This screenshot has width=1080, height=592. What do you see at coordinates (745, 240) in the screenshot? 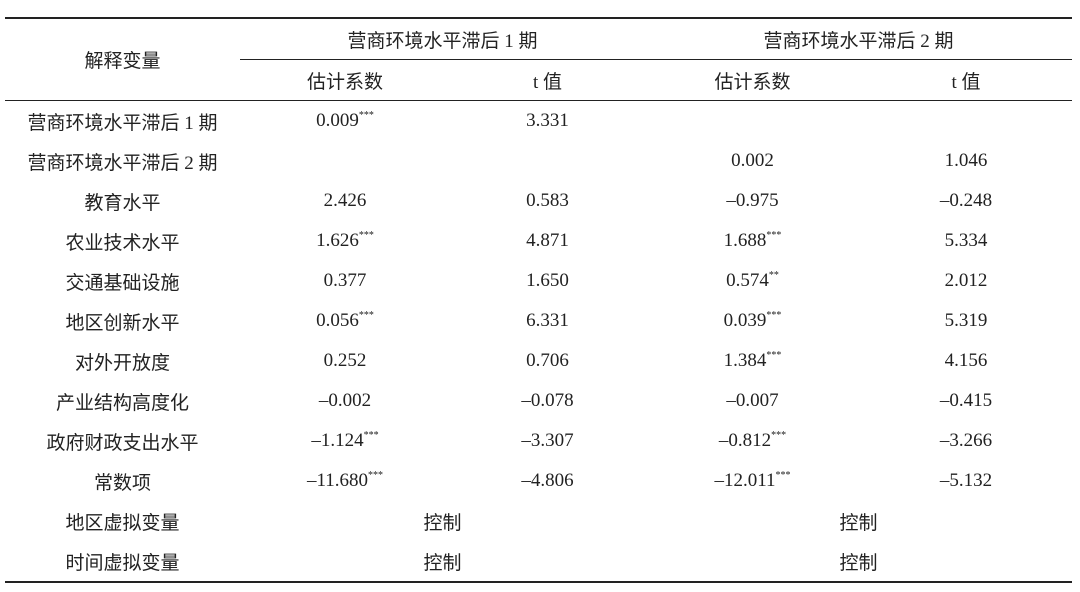
I see `cell-value: 1.688` at bounding box center [745, 240].